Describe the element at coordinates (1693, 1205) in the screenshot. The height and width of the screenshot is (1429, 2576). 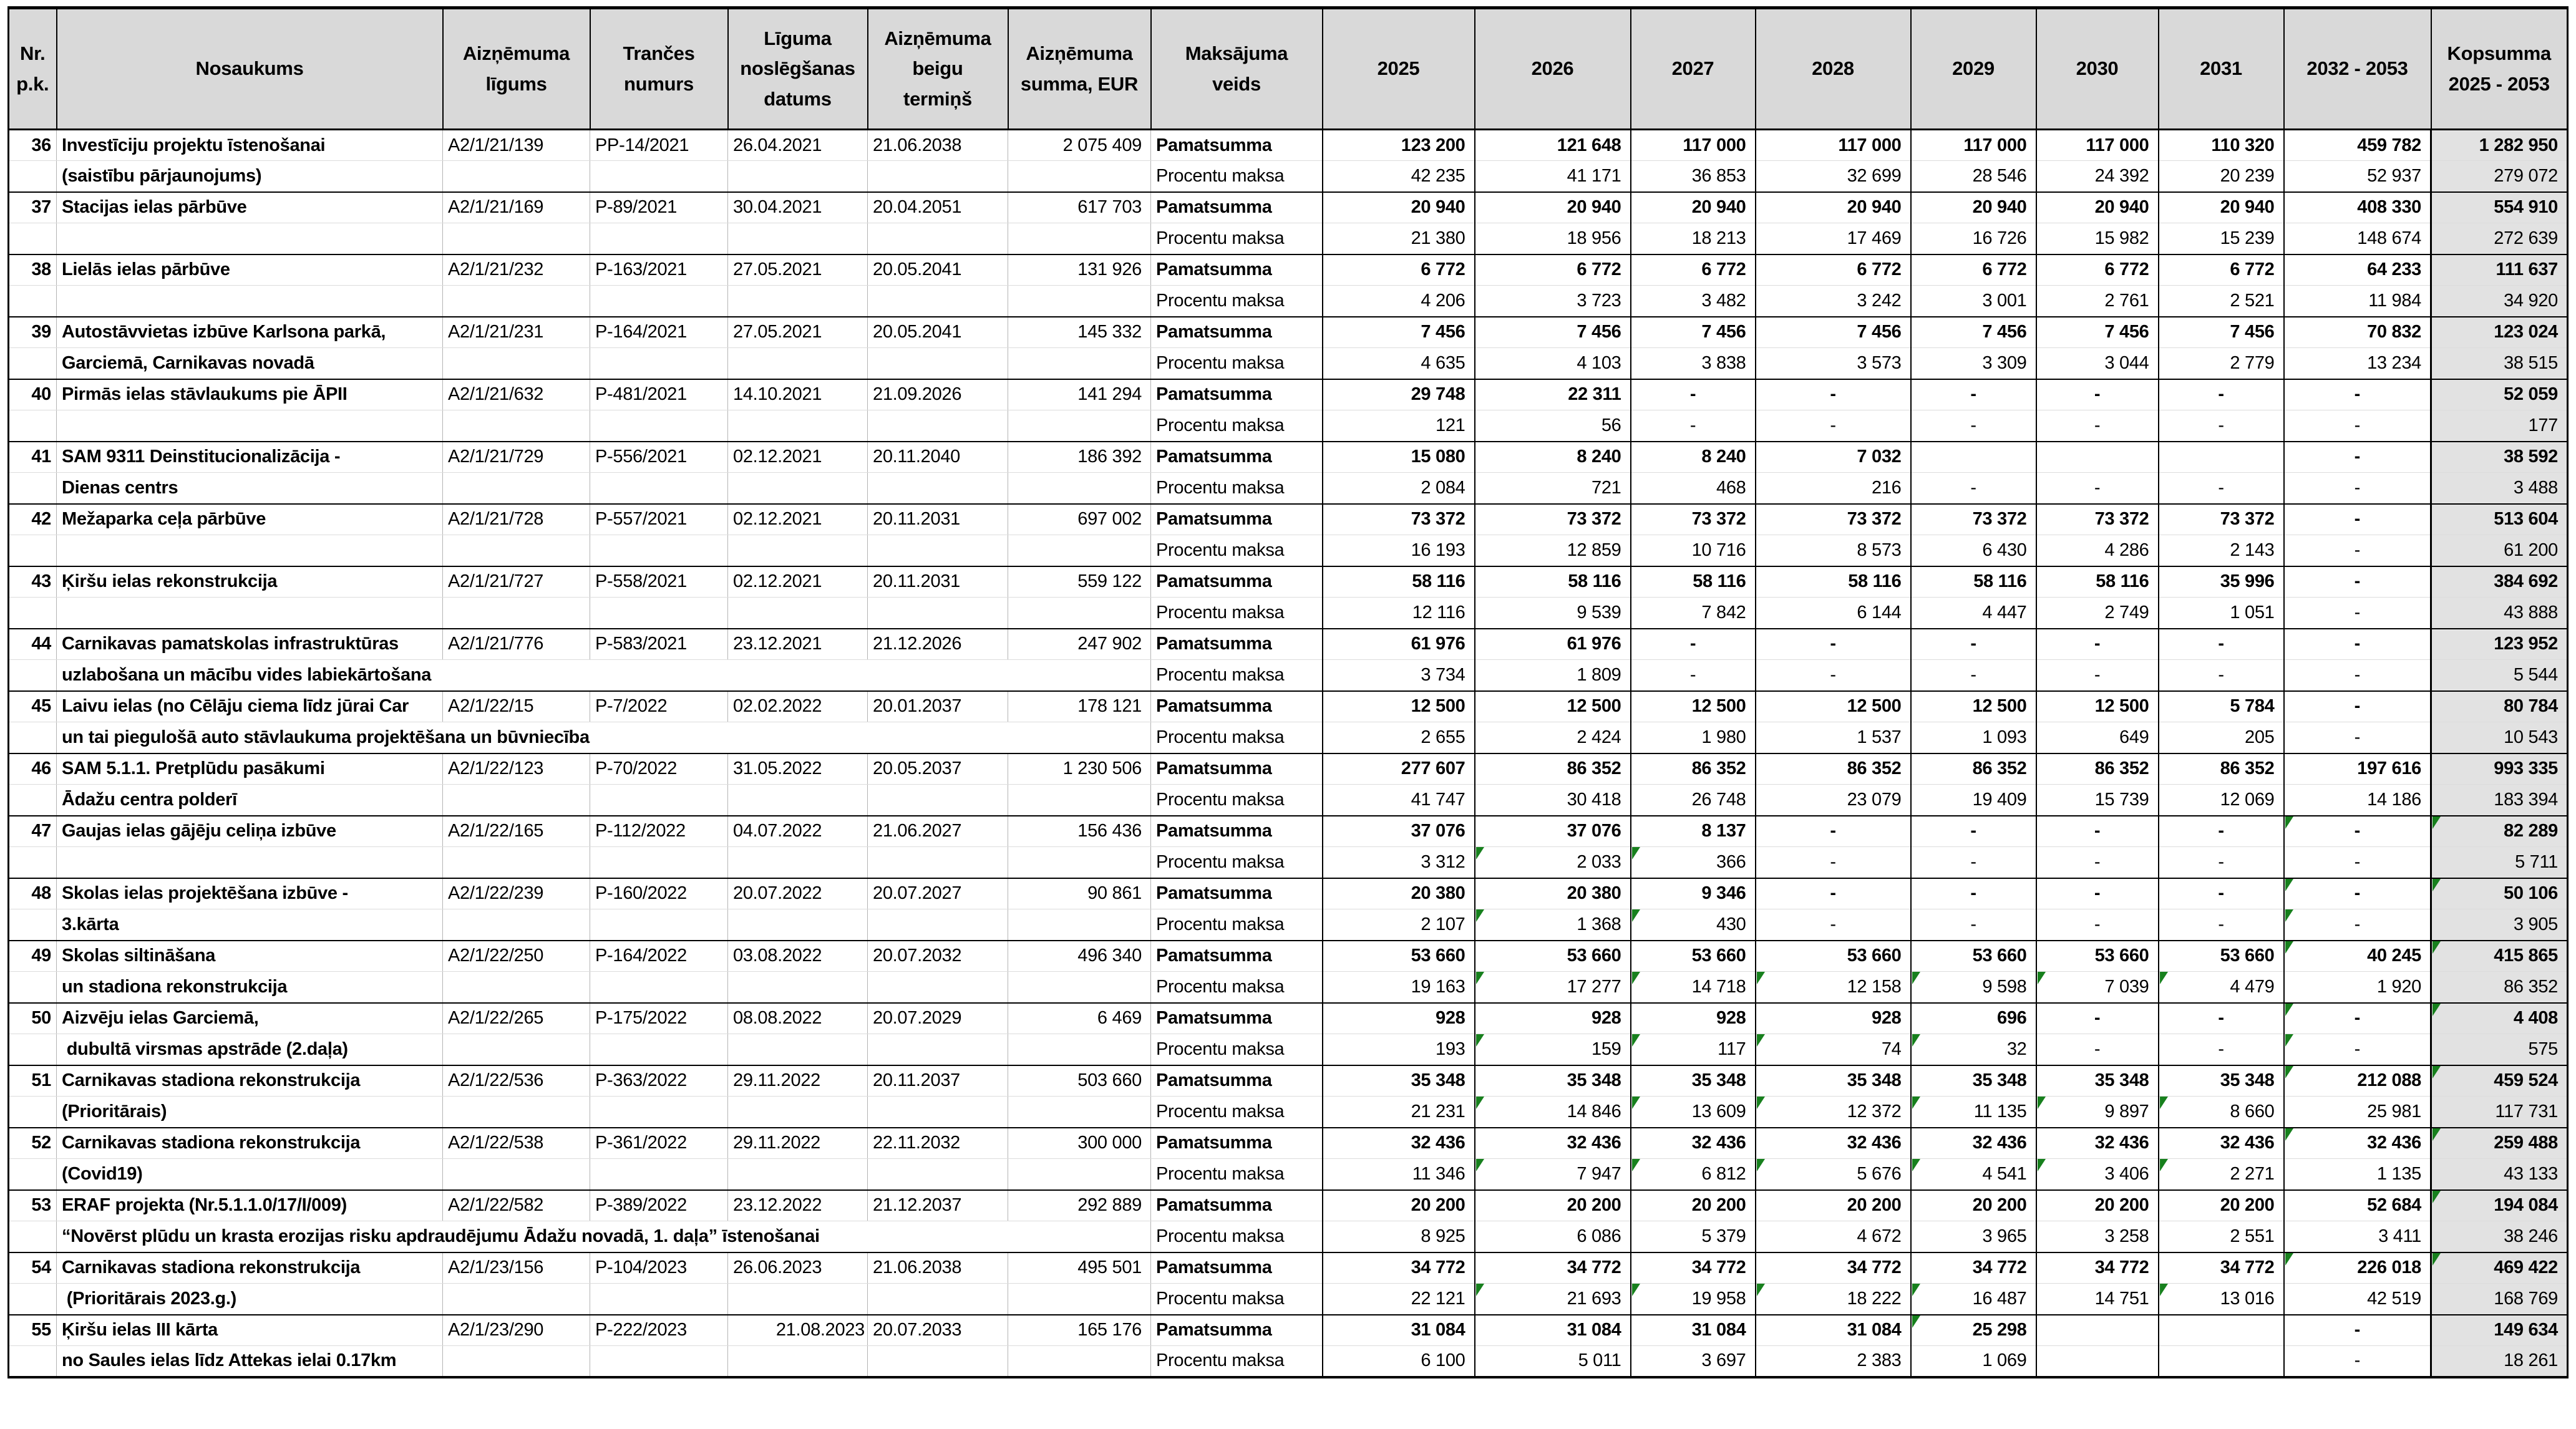
I see `principal-value-2027-row-53: 20 200` at that location.